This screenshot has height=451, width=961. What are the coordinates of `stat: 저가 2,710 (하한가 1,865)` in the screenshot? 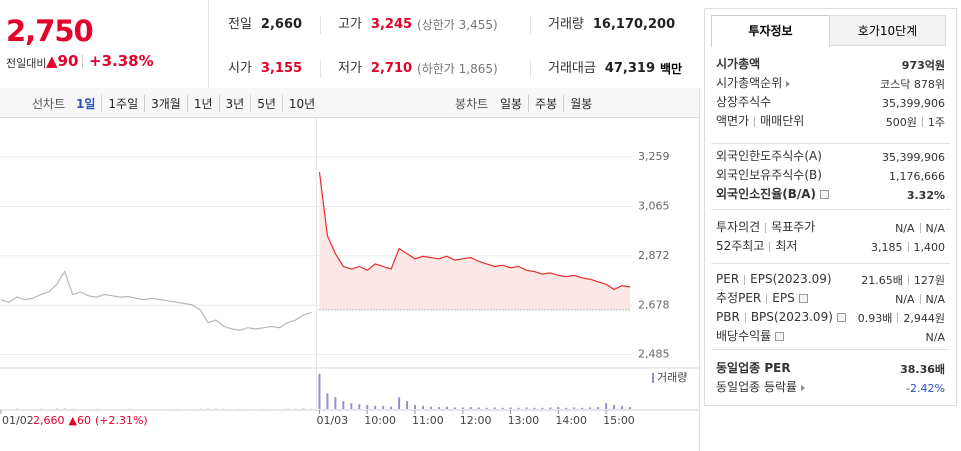 It's located at (418, 69).